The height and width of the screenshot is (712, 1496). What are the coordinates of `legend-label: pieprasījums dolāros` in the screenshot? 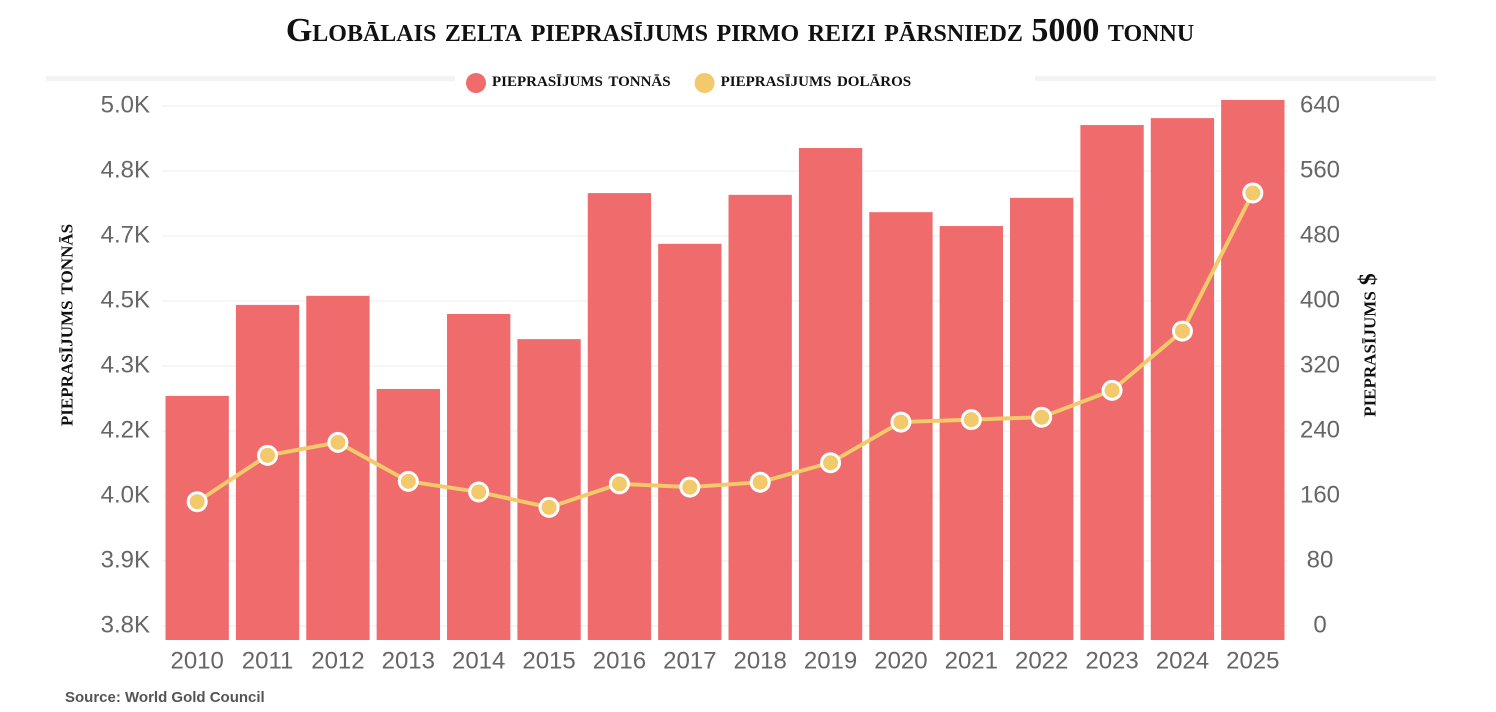 It's located at (816, 78).